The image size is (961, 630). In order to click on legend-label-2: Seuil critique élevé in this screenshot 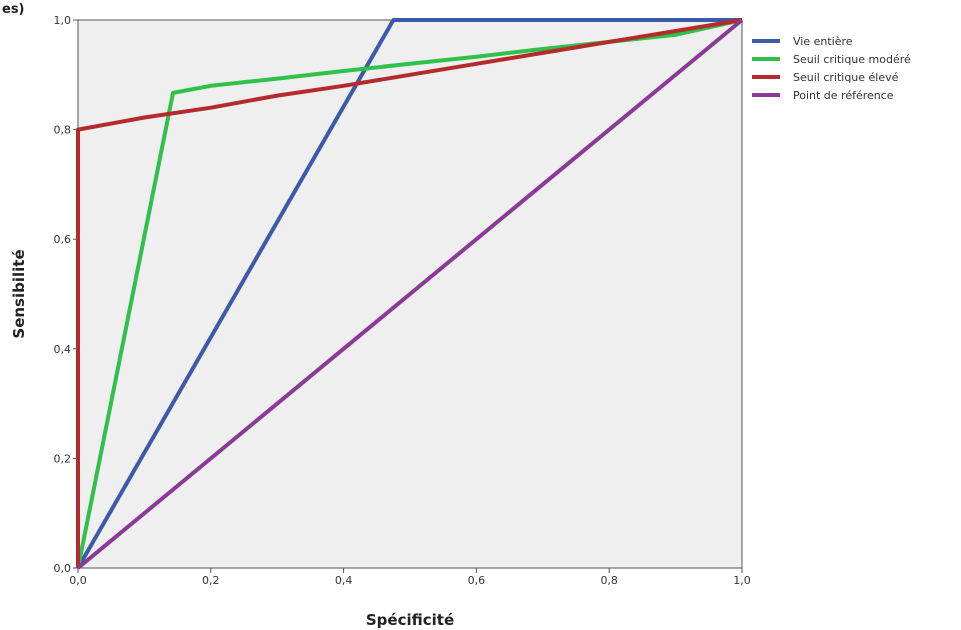, I will do `click(846, 77)`.